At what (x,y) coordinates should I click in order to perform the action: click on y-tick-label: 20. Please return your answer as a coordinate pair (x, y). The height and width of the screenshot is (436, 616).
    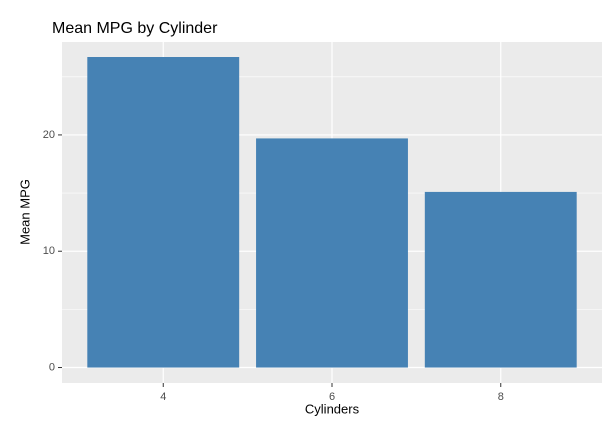
    Looking at the image, I should click on (49, 135).